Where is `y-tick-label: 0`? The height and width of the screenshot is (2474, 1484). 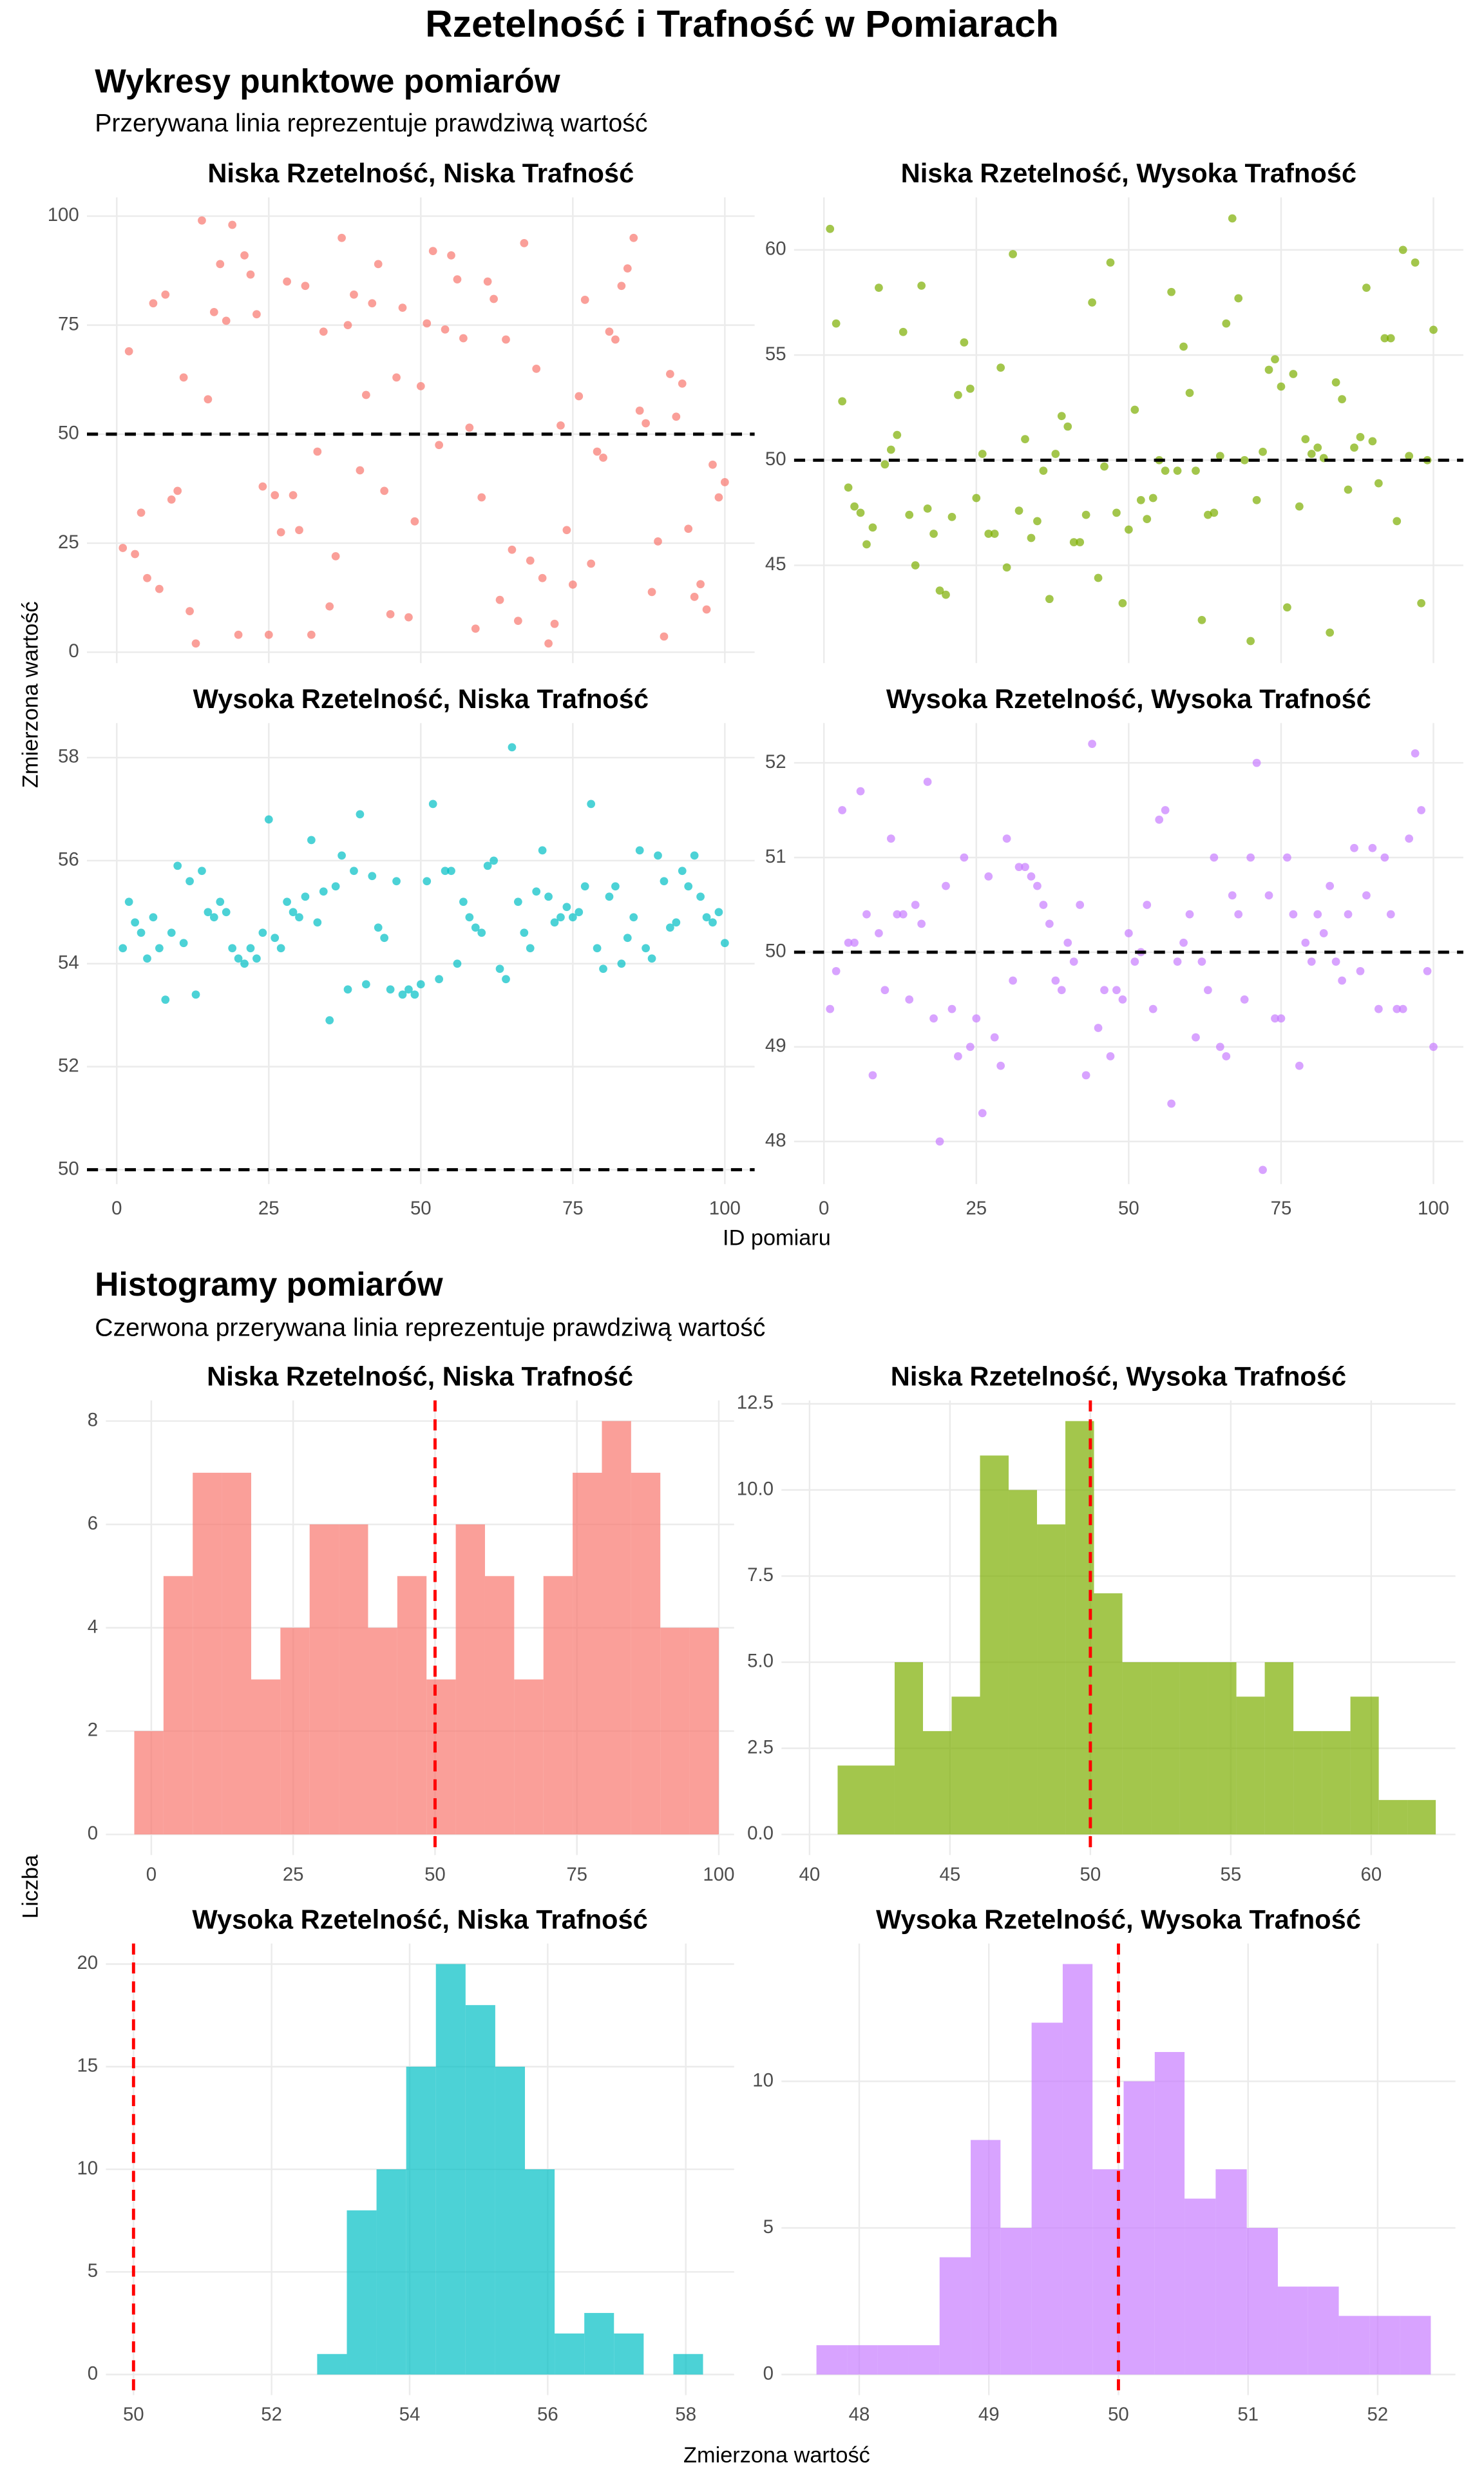 y-tick-label: 0 is located at coordinates (73, 651).